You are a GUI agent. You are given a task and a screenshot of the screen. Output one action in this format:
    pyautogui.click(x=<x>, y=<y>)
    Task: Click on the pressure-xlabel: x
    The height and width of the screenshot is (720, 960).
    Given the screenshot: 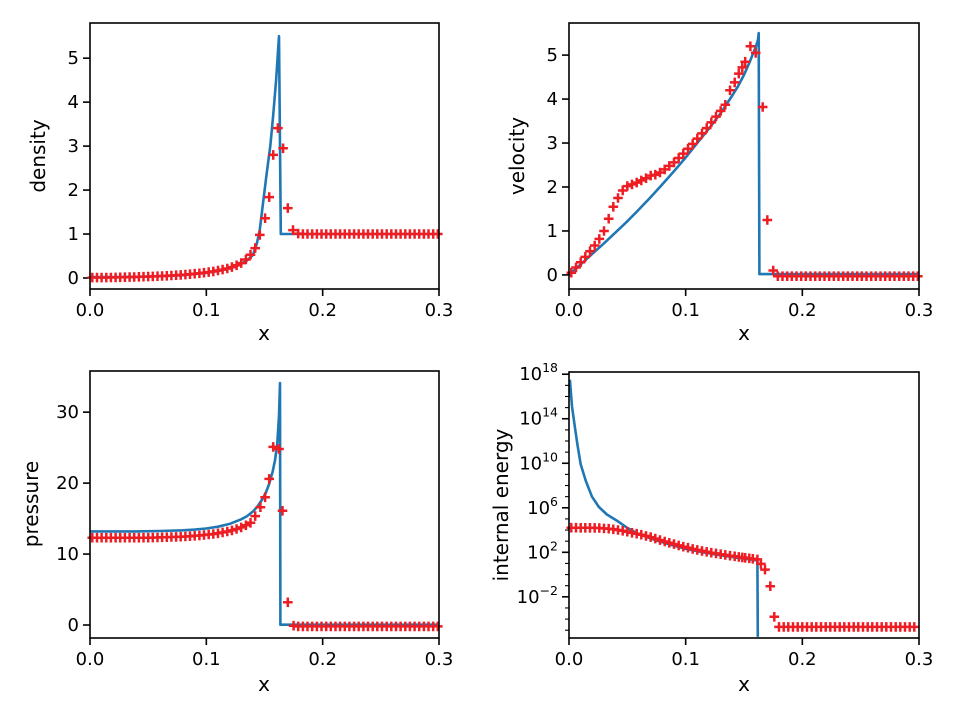 What is the action you would take?
    pyautogui.click(x=264, y=684)
    